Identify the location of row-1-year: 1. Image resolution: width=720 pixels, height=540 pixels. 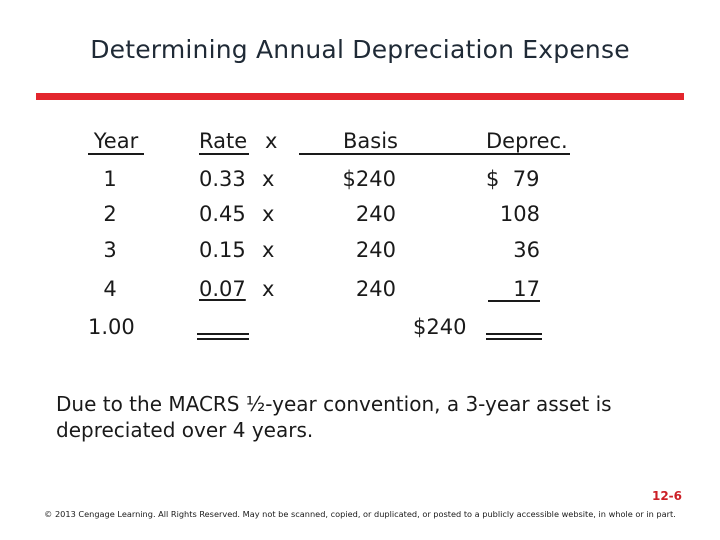
(110, 179).